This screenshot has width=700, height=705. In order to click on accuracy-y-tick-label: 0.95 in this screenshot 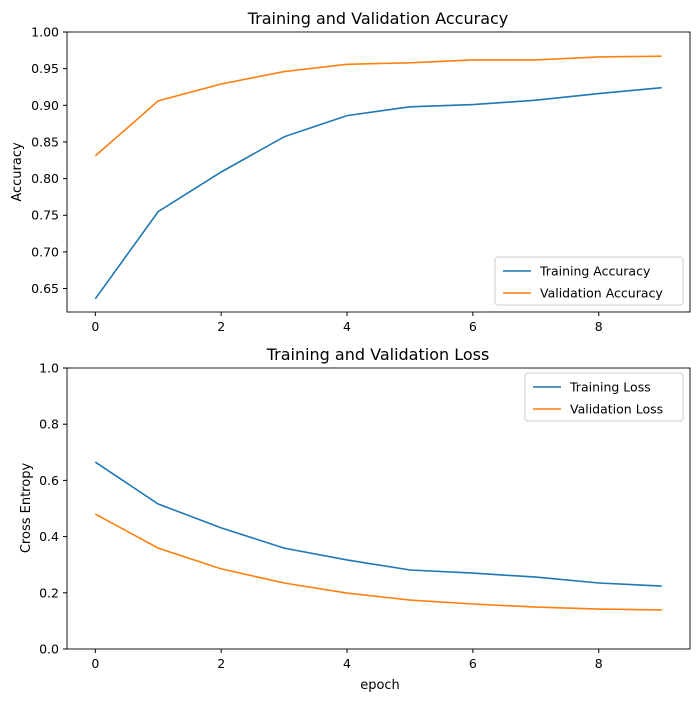, I will do `click(45, 68)`.